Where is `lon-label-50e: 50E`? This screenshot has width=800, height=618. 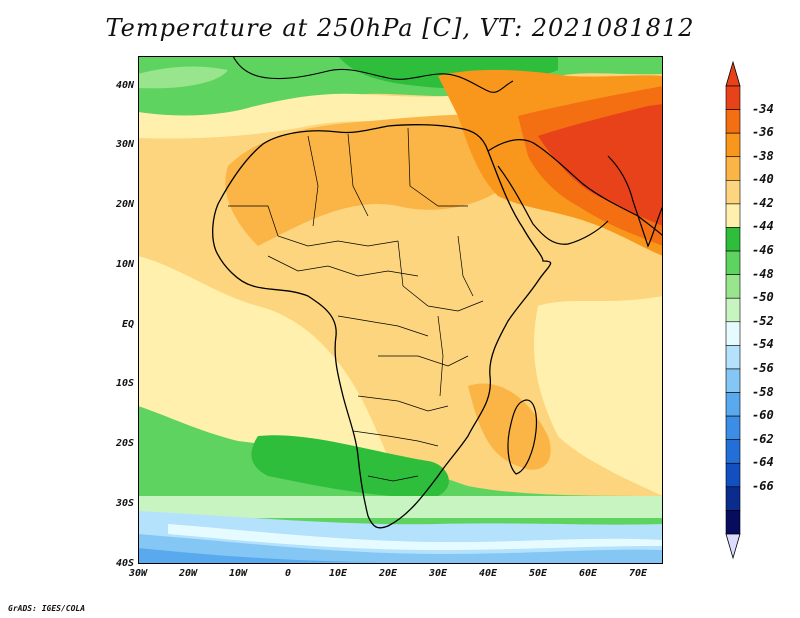 lon-label-50e: 50E is located at coordinates (538, 573).